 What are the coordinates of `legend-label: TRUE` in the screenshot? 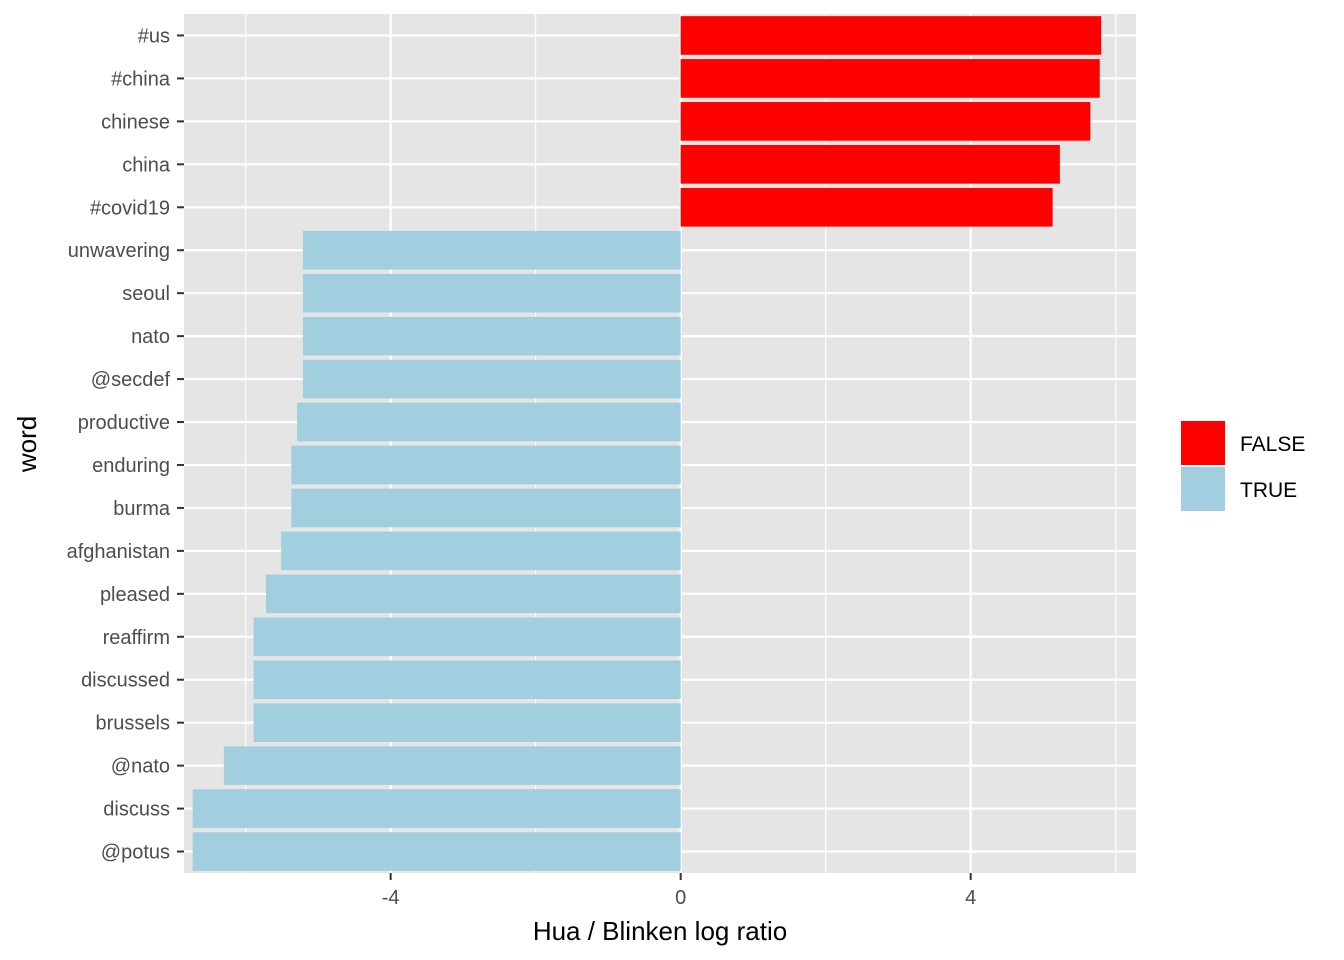 It's located at (1268, 490).